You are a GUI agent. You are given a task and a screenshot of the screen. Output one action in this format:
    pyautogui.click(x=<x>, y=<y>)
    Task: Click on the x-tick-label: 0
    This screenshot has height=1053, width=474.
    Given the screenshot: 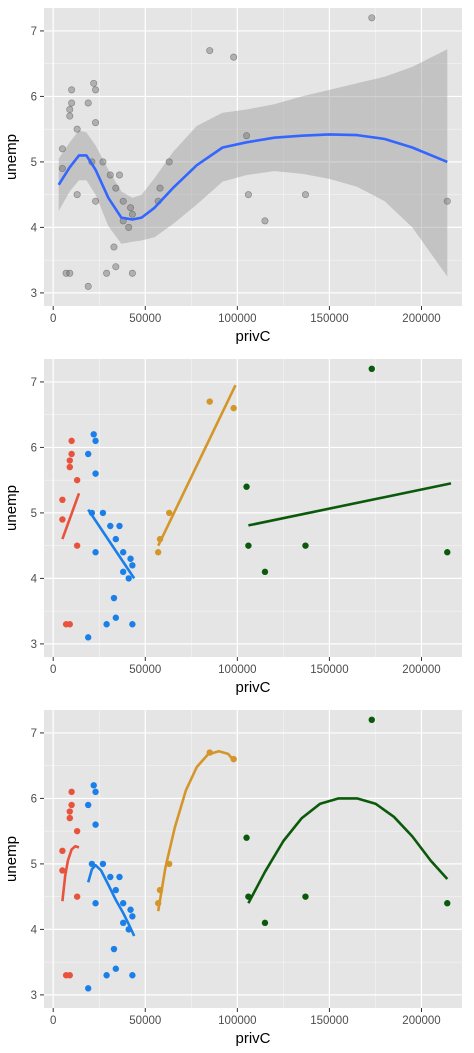 What is the action you would take?
    pyautogui.click(x=53, y=319)
    